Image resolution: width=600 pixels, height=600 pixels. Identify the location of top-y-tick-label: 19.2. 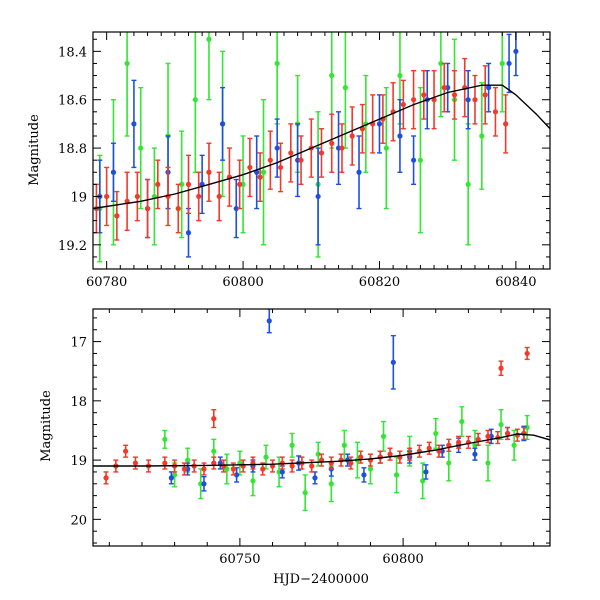
(72, 246).